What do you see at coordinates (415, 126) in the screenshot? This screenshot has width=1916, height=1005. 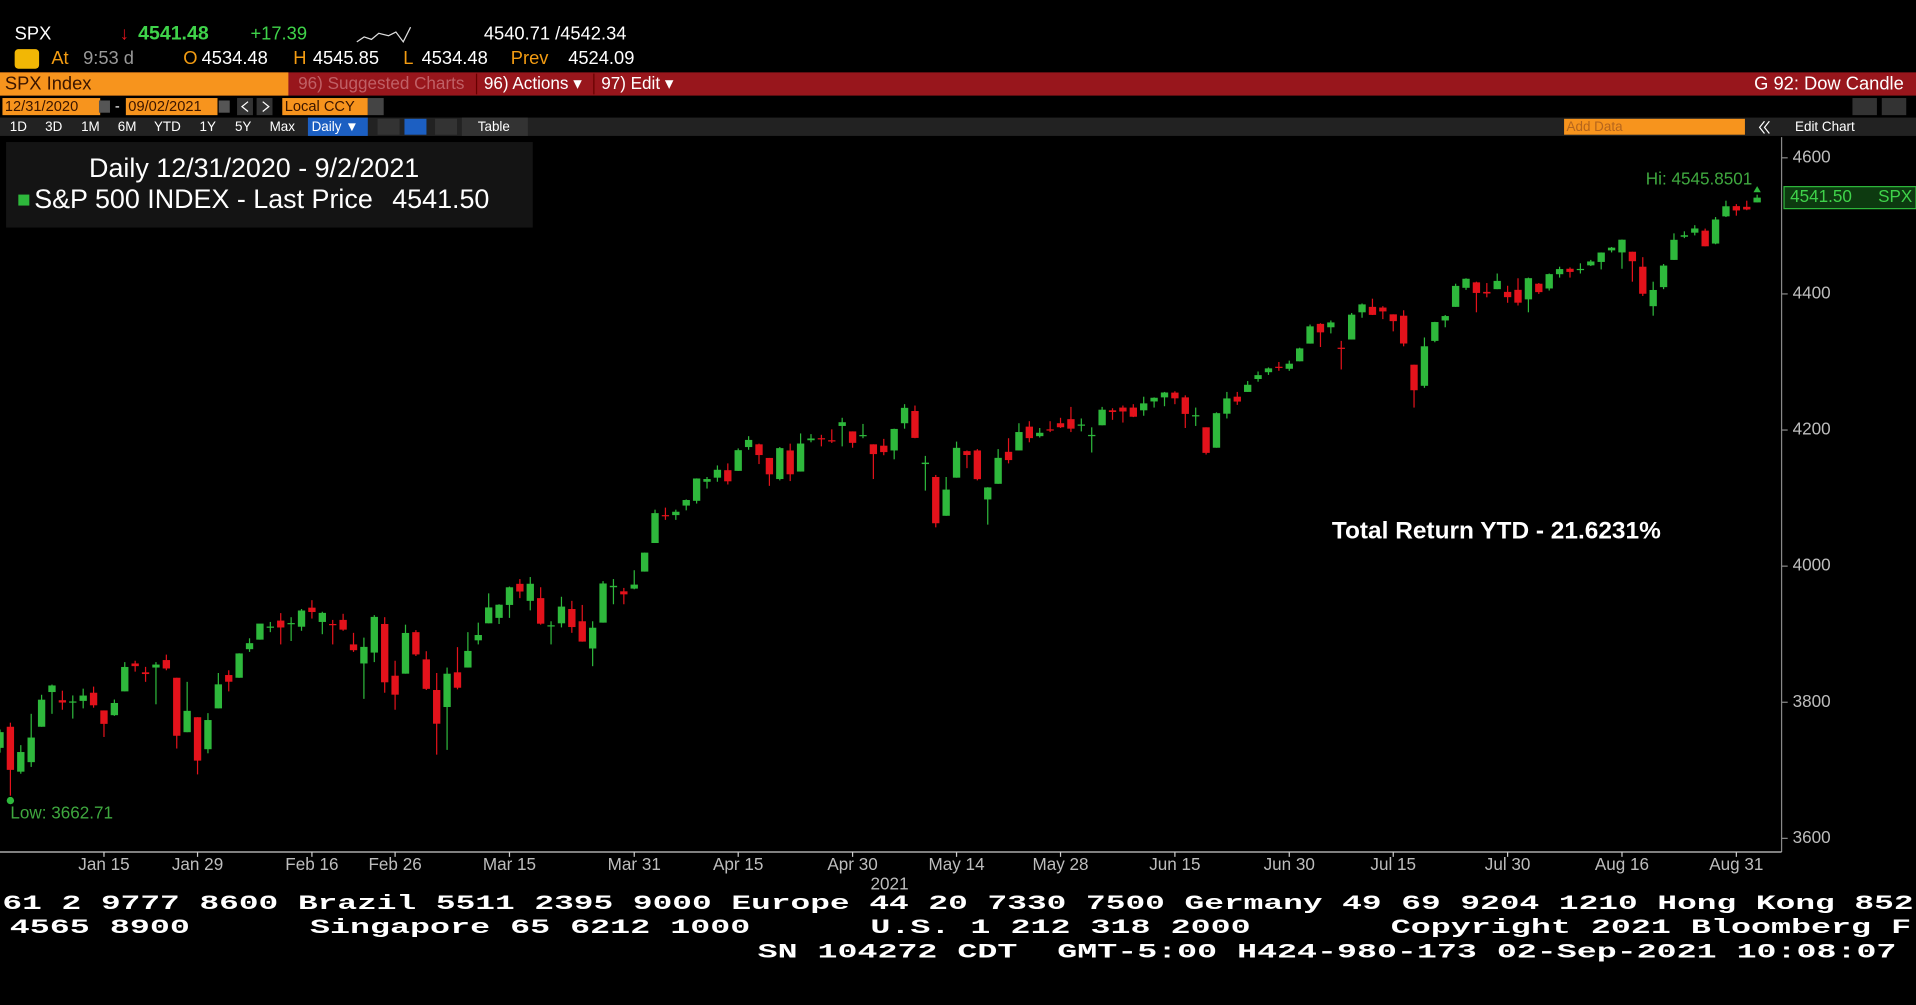 I see `candle-icon` at bounding box center [415, 126].